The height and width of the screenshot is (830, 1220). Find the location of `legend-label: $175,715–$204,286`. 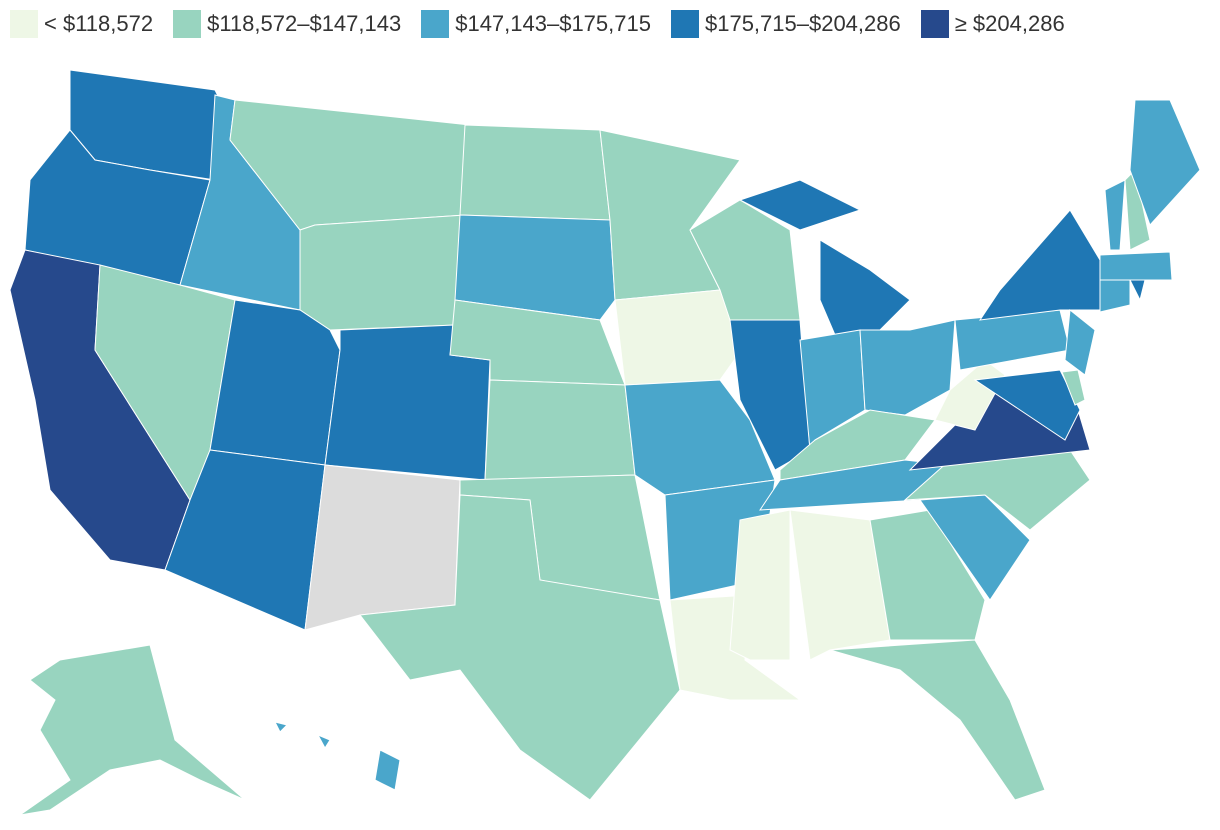

legend-label: $175,715–$204,286 is located at coordinates (802, 23).